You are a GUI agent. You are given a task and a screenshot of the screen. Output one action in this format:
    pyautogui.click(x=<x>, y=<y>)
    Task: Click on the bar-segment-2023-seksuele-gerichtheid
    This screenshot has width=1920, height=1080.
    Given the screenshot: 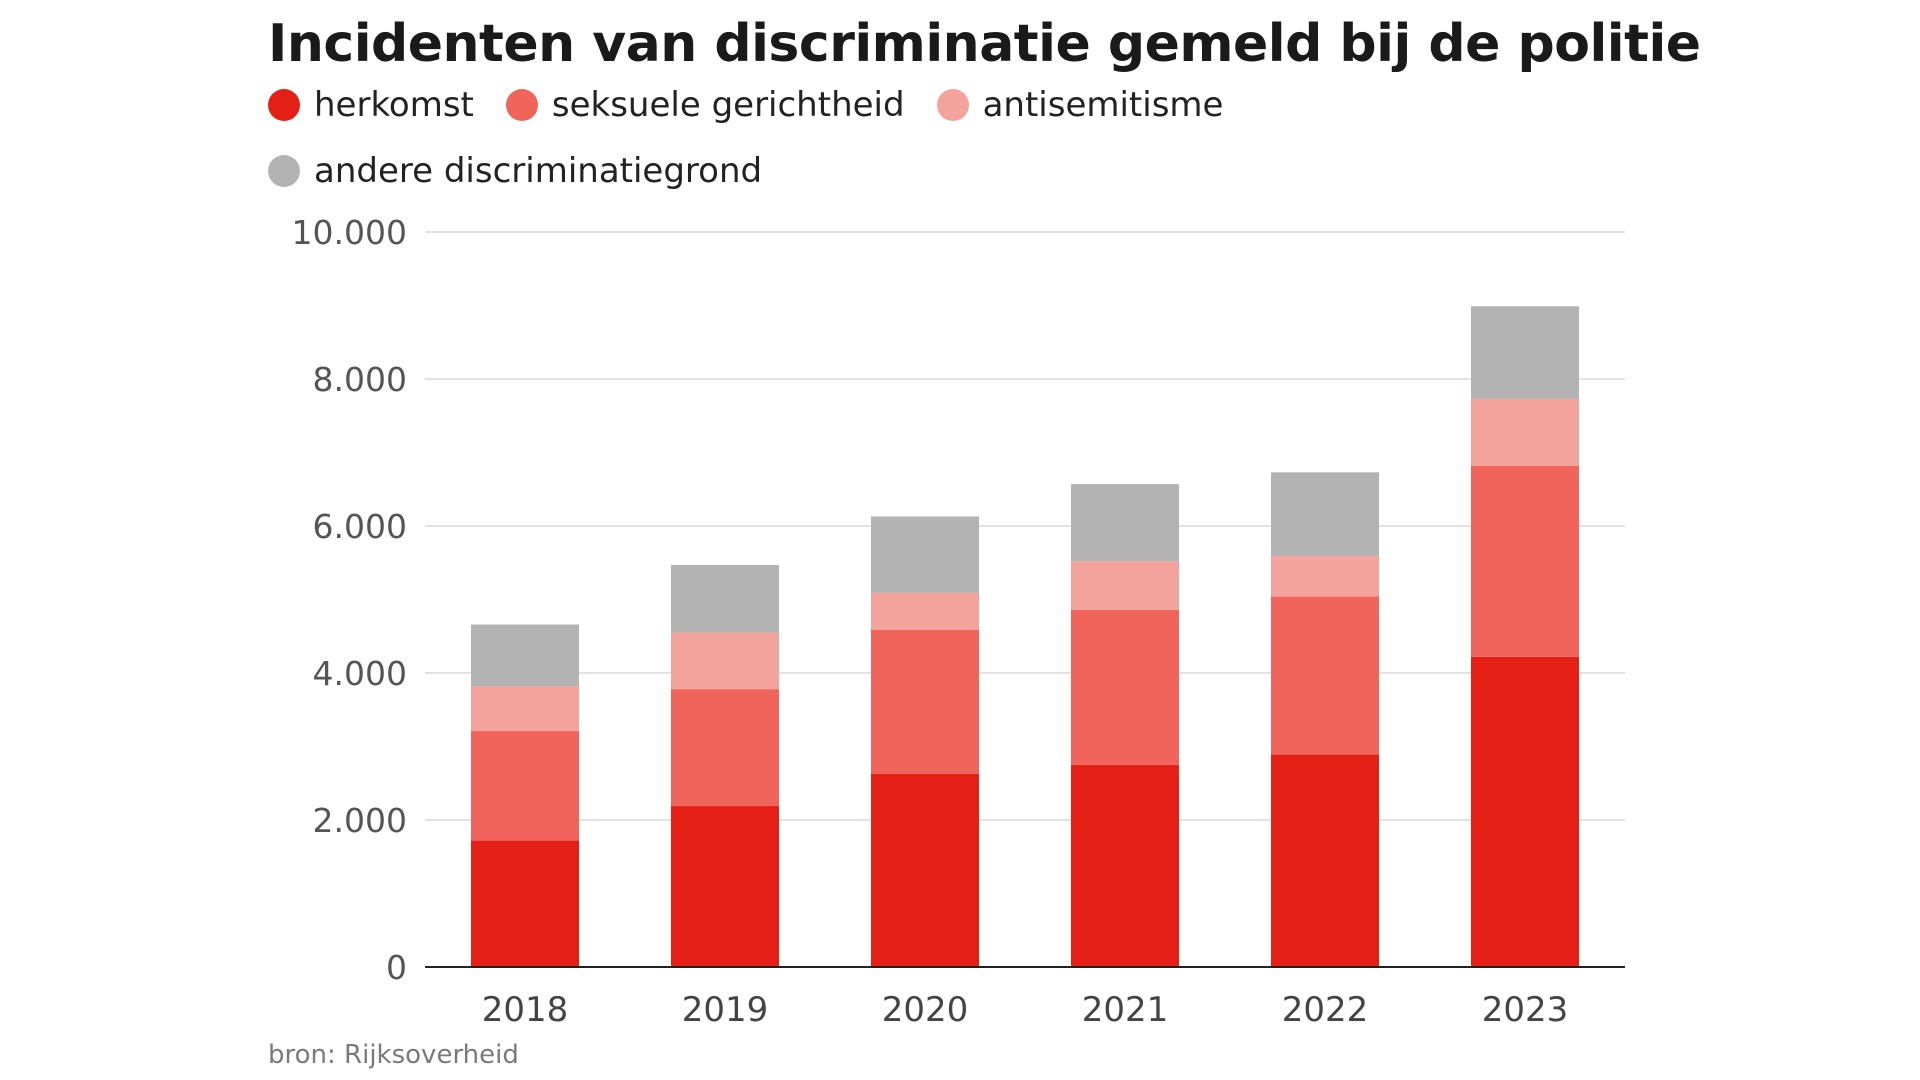 What is the action you would take?
    pyautogui.click(x=1525, y=561)
    